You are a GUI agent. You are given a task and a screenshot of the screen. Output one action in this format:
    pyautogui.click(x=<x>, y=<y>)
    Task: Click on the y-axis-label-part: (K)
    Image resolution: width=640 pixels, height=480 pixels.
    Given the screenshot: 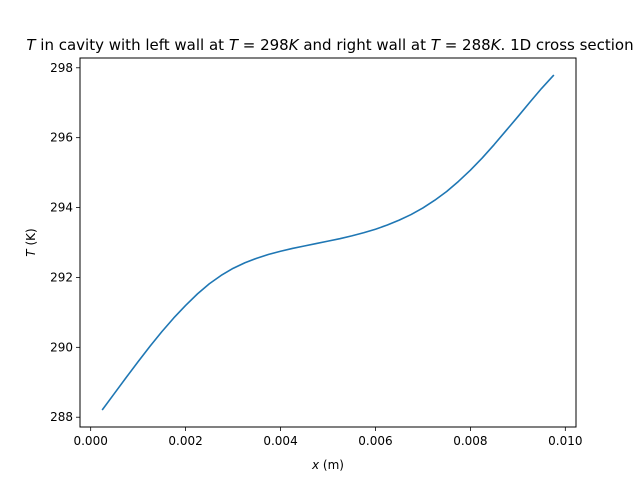 What is the action you would take?
    pyautogui.click(x=31, y=238)
    